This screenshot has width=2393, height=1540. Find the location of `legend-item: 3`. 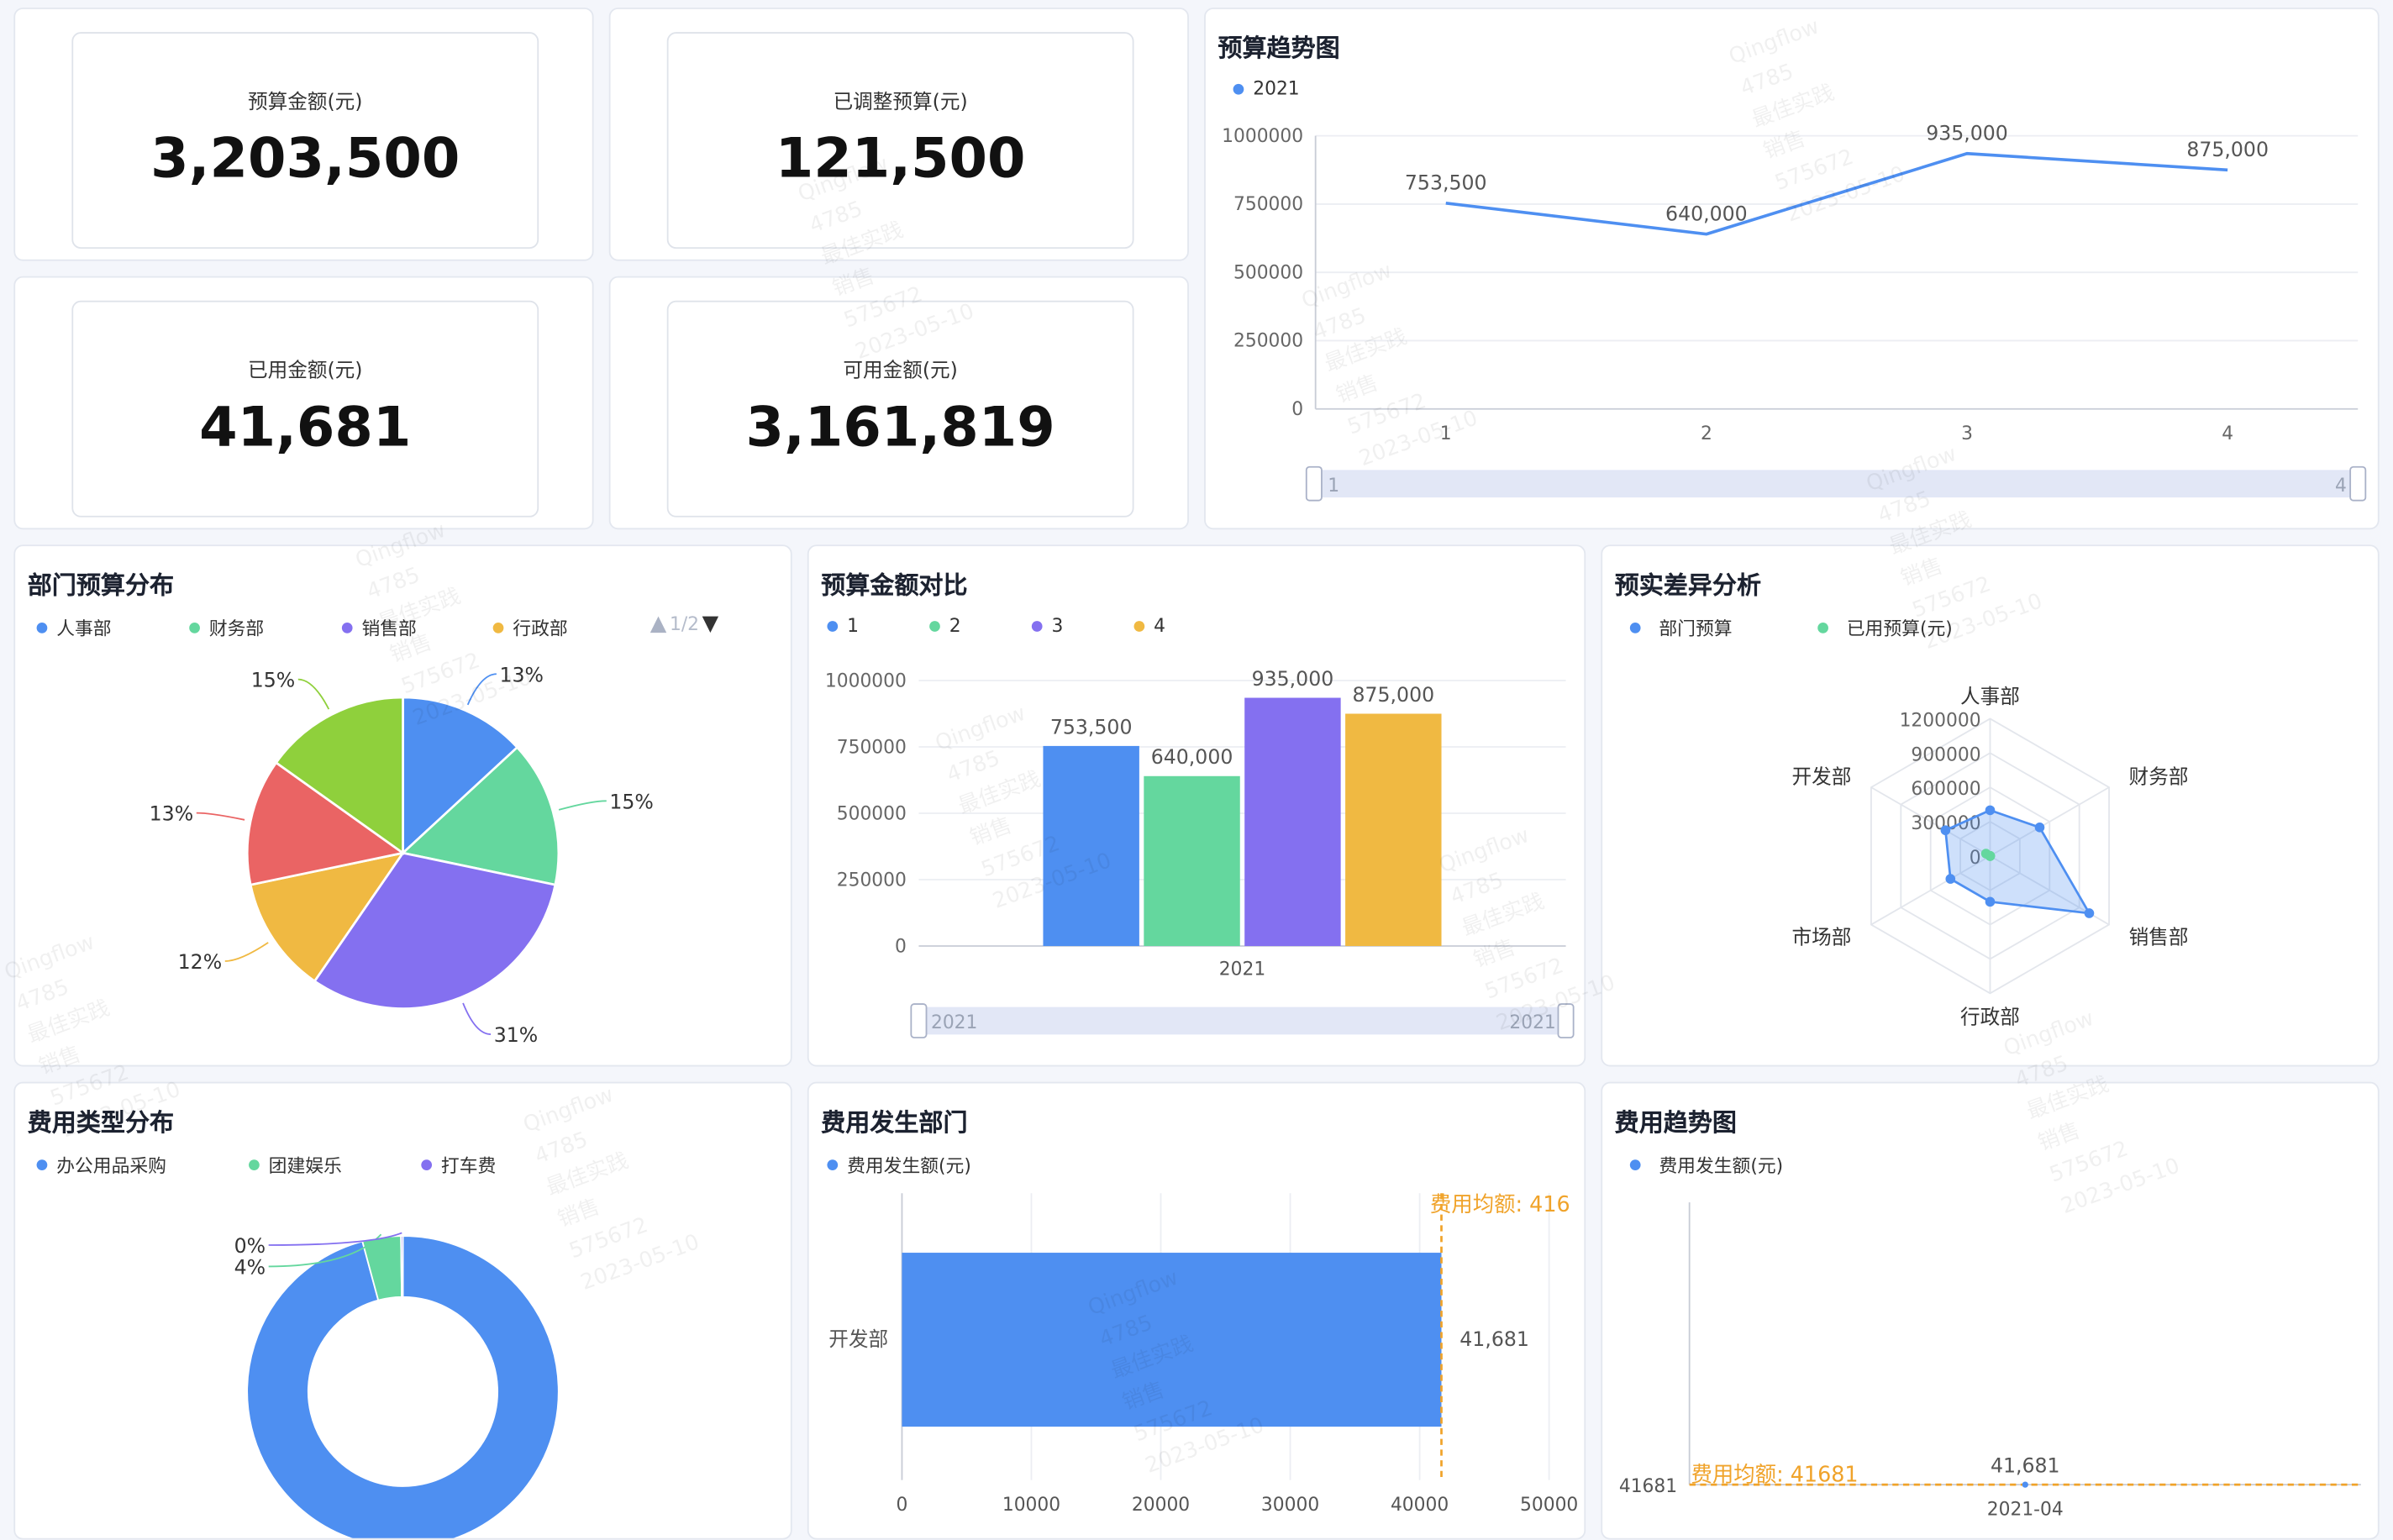

legend-item: 3 is located at coordinates (1047, 625).